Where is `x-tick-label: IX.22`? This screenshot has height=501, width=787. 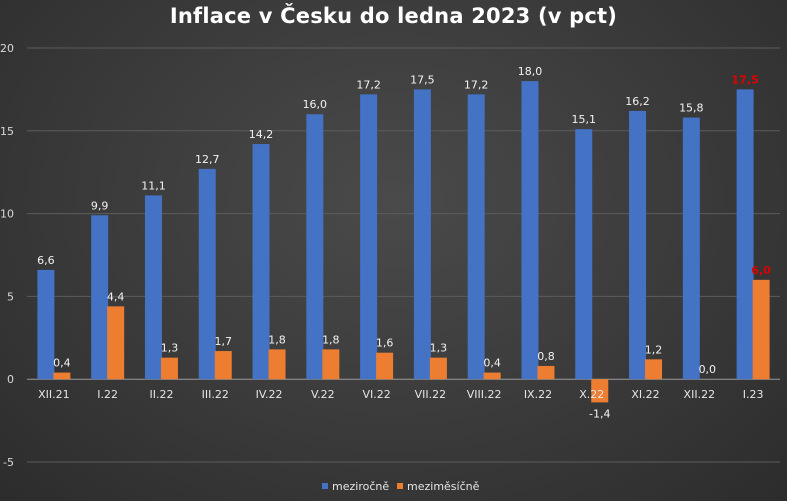
x-tick-label: IX.22 is located at coordinates (538, 394).